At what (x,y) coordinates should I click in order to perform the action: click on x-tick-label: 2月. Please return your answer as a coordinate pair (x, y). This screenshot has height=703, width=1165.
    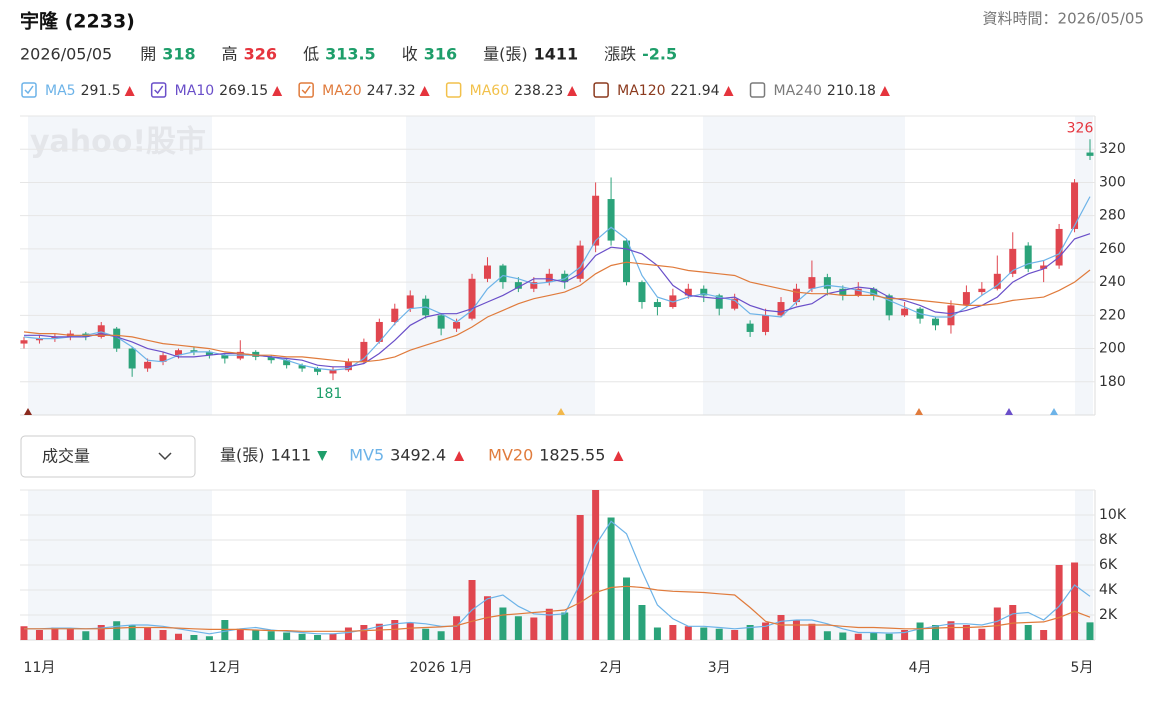
    Looking at the image, I should click on (611, 668).